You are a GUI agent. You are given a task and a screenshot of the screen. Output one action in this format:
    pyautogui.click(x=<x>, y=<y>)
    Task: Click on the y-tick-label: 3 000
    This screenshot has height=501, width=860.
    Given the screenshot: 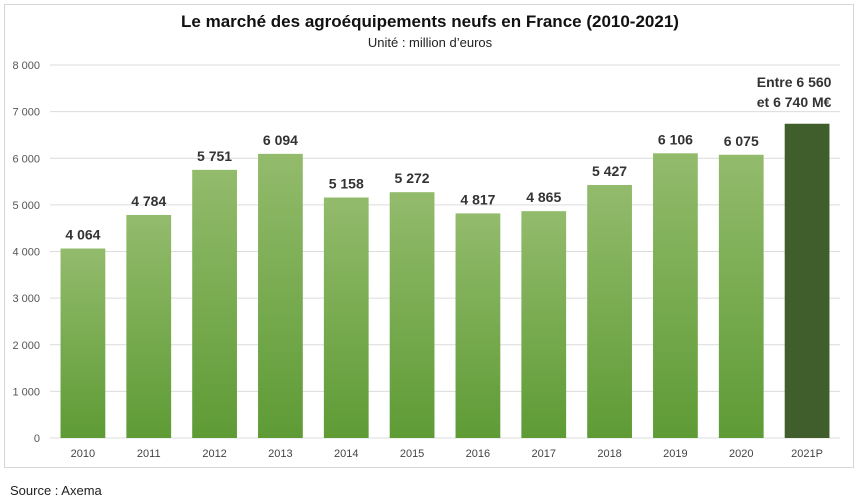 What is the action you would take?
    pyautogui.click(x=26, y=299)
    